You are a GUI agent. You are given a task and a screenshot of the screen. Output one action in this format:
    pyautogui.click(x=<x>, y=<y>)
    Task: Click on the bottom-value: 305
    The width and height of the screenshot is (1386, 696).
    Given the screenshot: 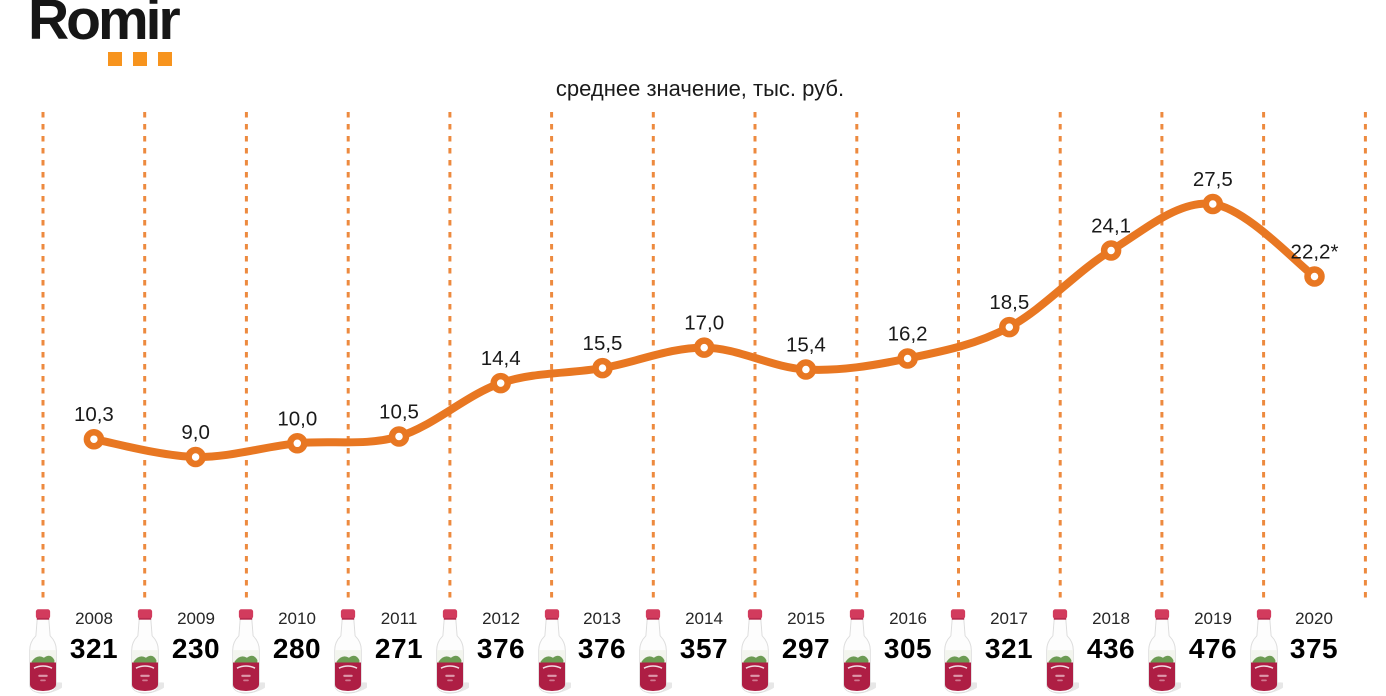 What is the action you would take?
    pyautogui.click(x=908, y=648)
    